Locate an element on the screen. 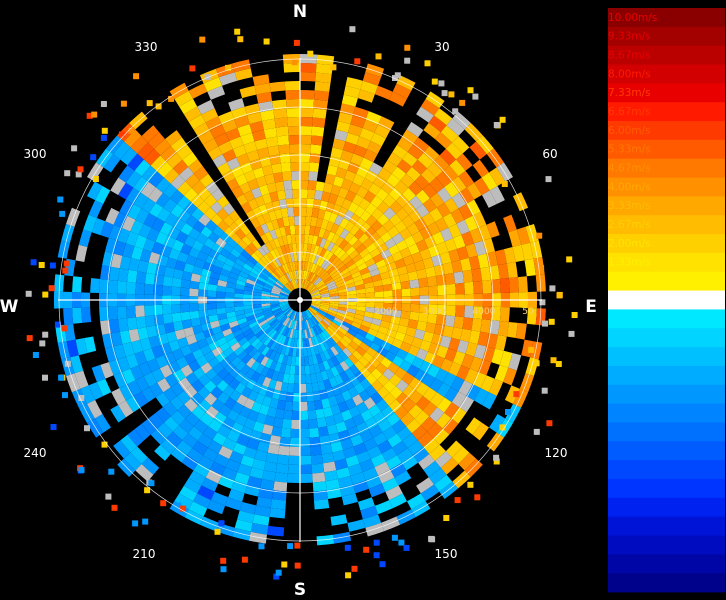  bearing-tick-label: 300 is located at coordinates (35, 154).